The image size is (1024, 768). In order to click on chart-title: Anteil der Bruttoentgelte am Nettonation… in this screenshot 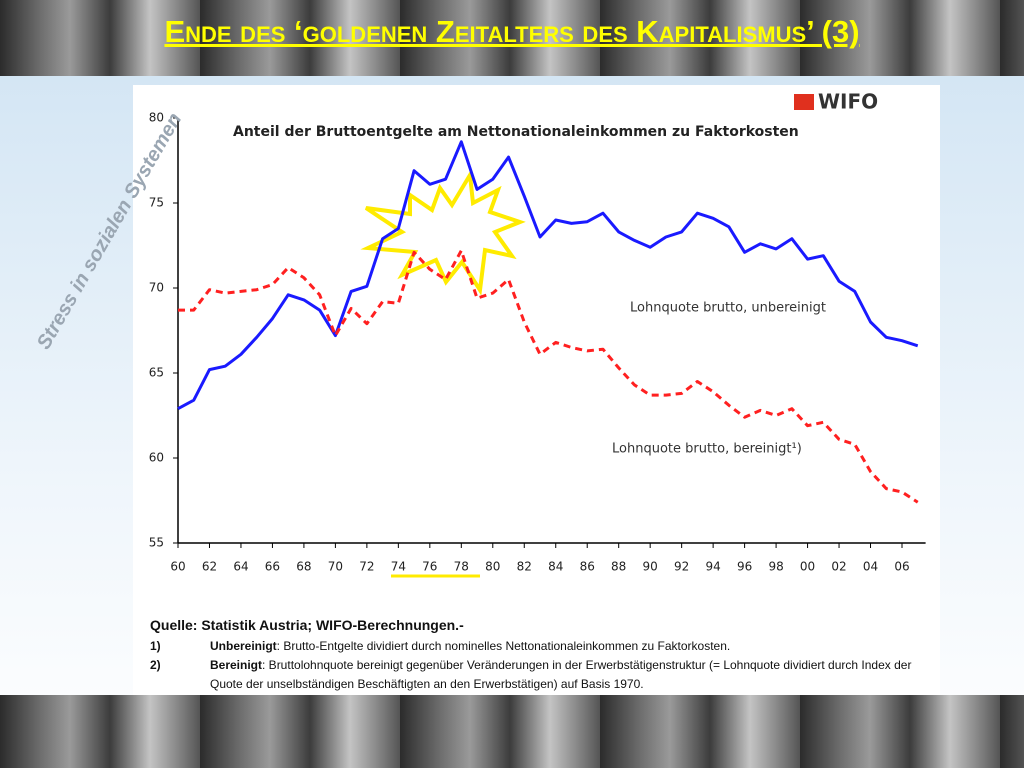, I will do `click(516, 132)`.